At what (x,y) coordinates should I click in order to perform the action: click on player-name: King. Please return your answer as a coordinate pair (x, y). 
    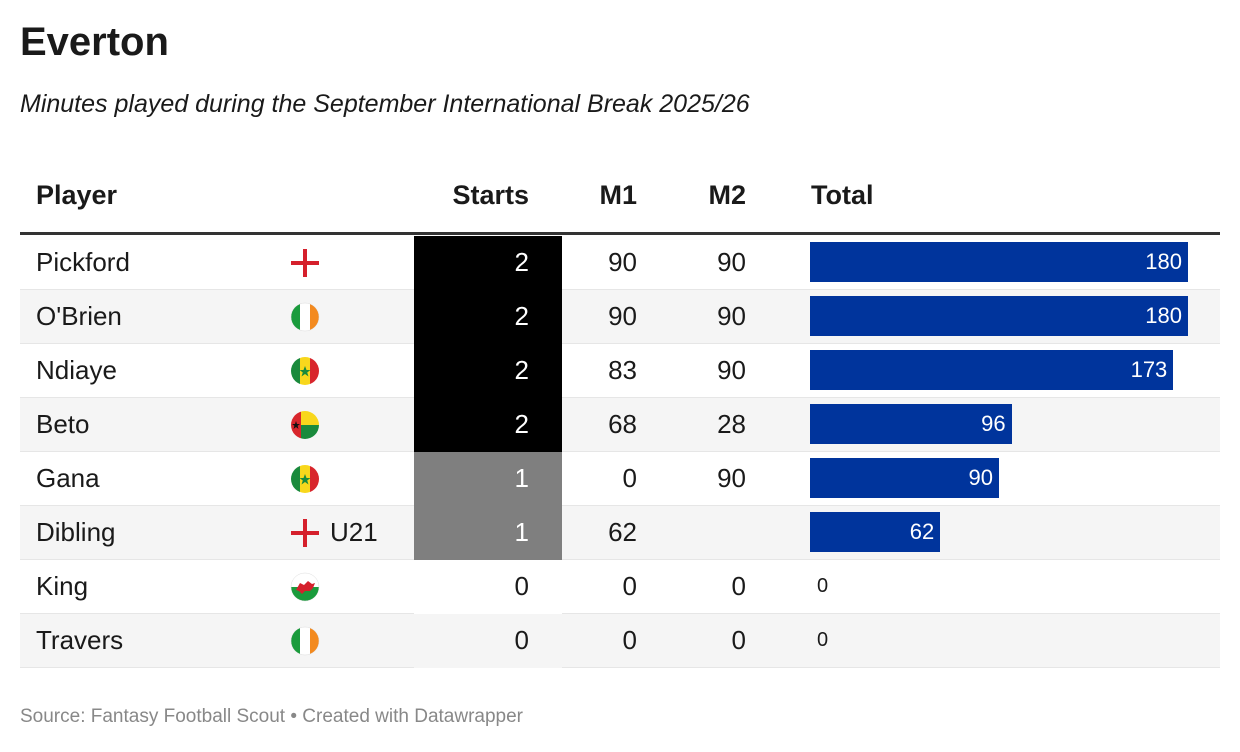
    Looking at the image, I should click on (62, 586).